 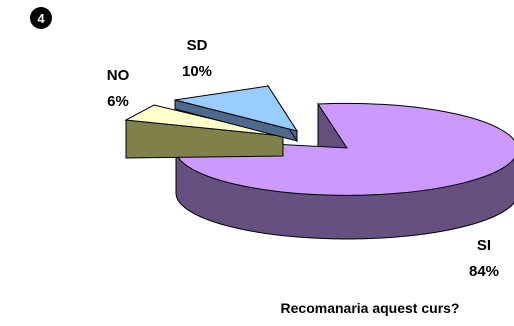 I want to click on slice-value-no: 6%, so click(x=118, y=101).